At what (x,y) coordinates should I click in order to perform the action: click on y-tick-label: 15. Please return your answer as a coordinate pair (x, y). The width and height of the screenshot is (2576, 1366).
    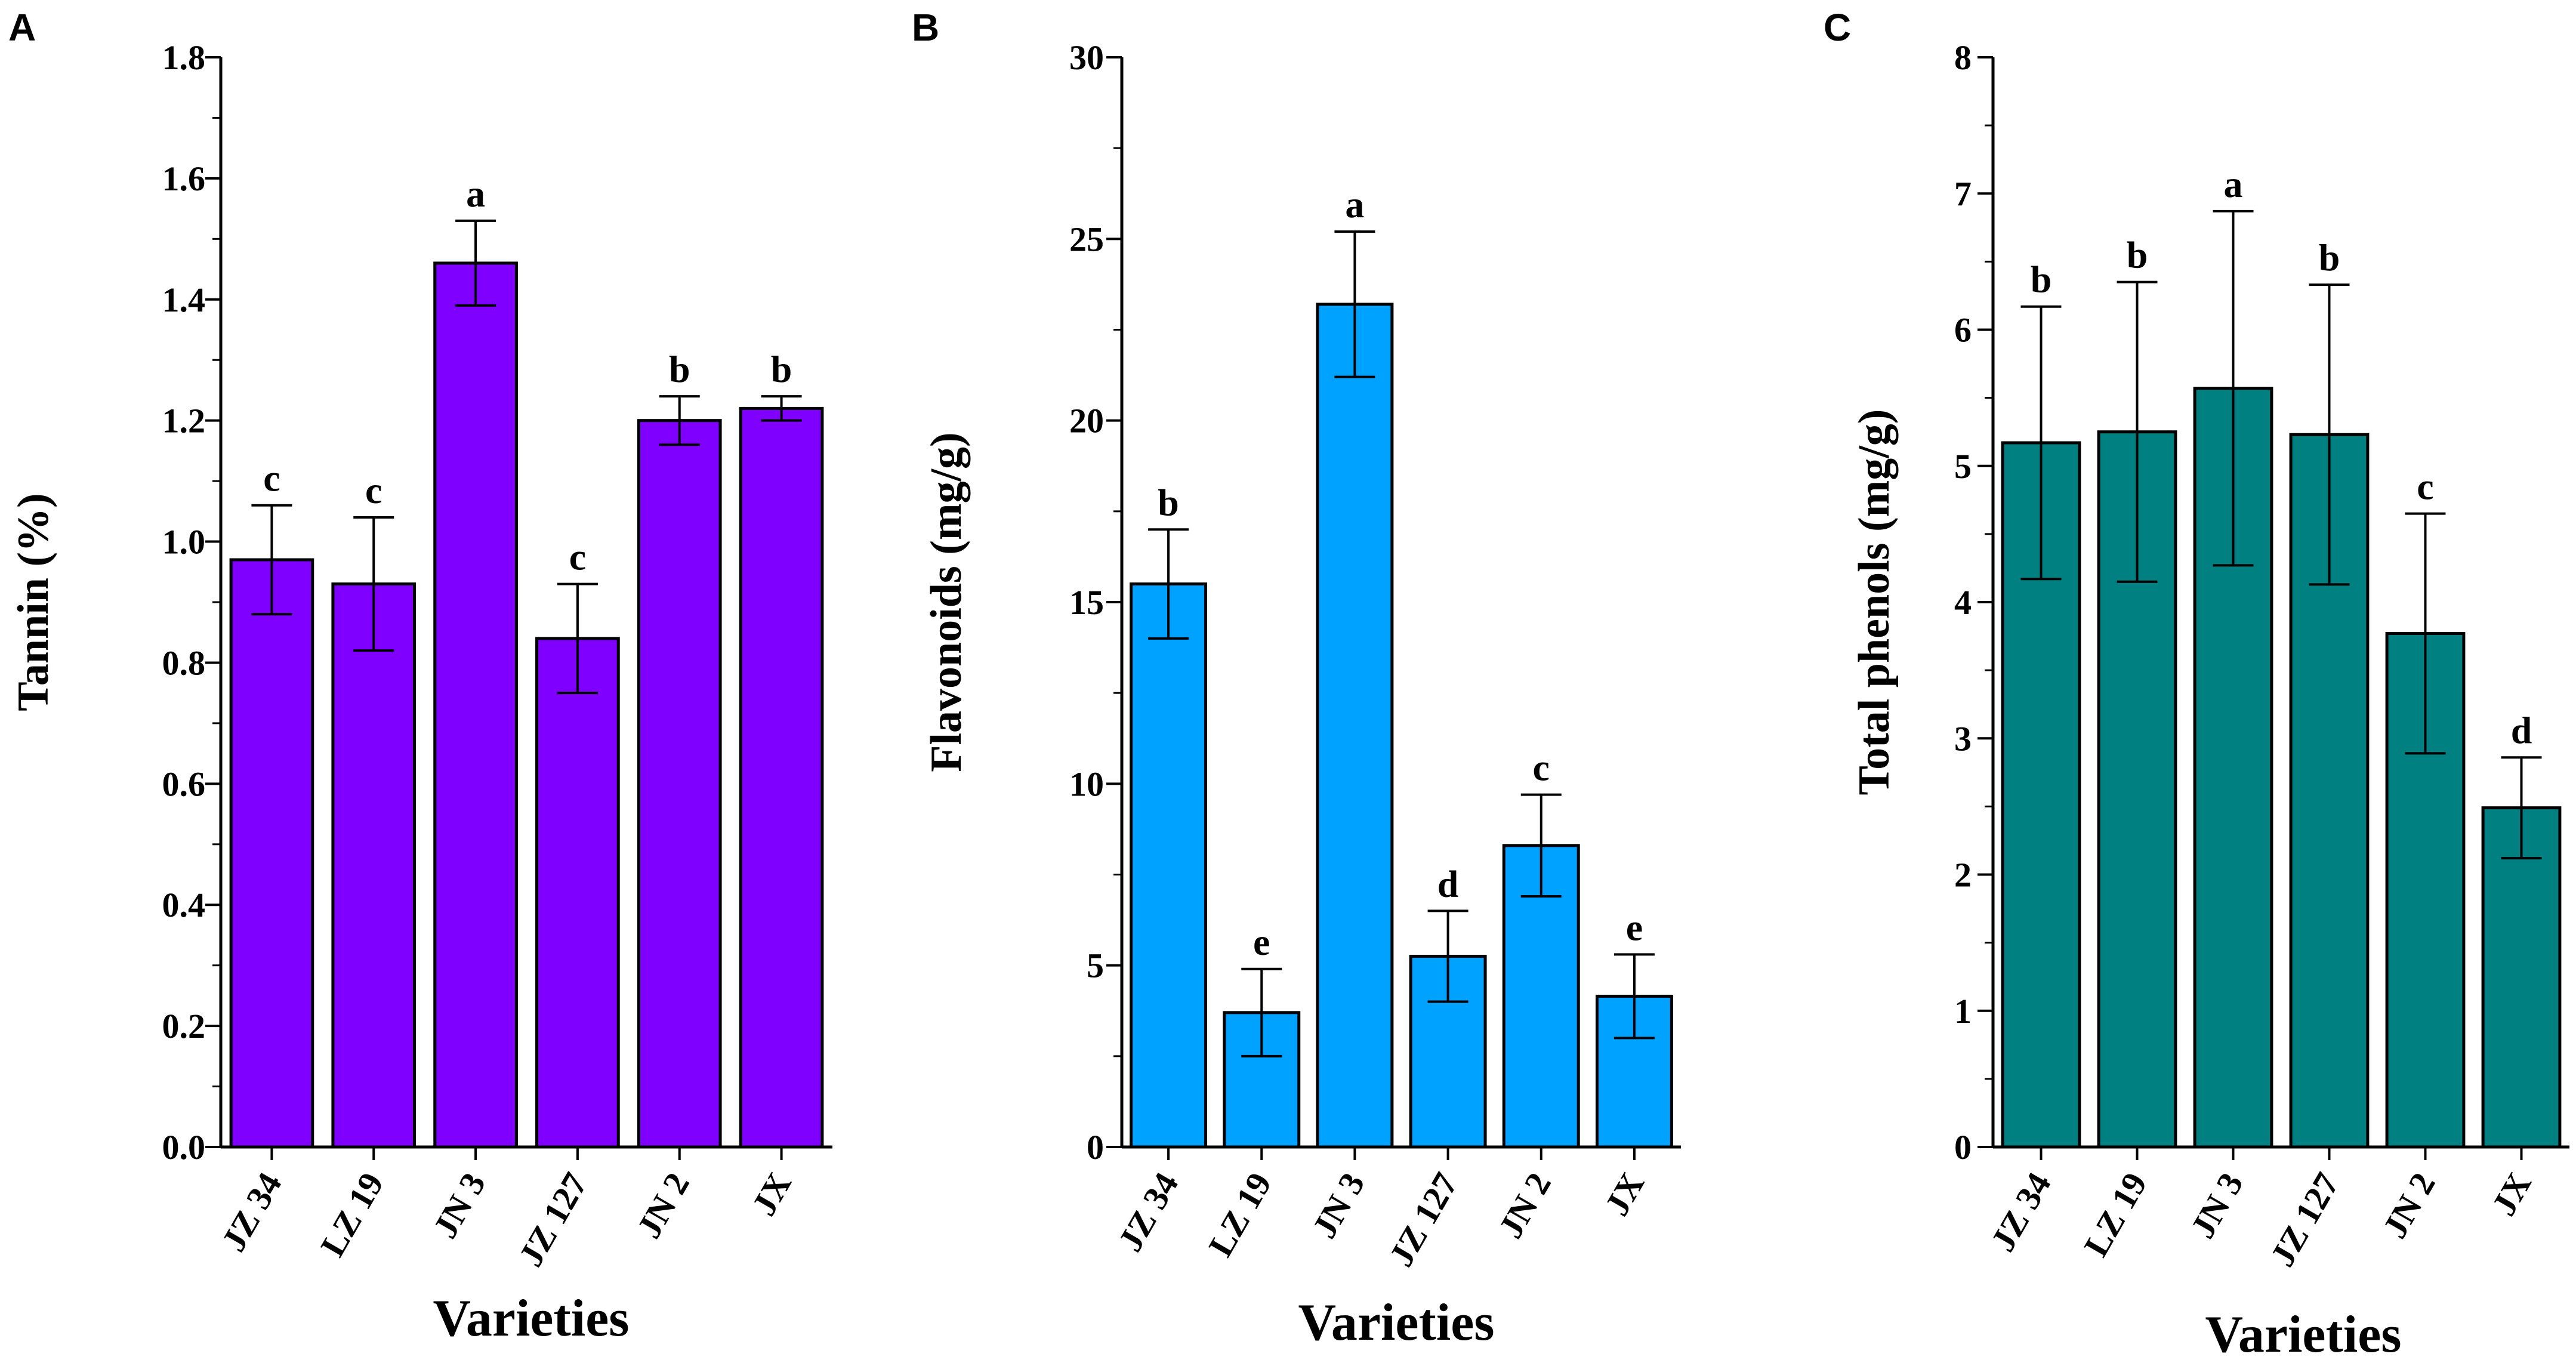
    Looking at the image, I should click on (1086, 602).